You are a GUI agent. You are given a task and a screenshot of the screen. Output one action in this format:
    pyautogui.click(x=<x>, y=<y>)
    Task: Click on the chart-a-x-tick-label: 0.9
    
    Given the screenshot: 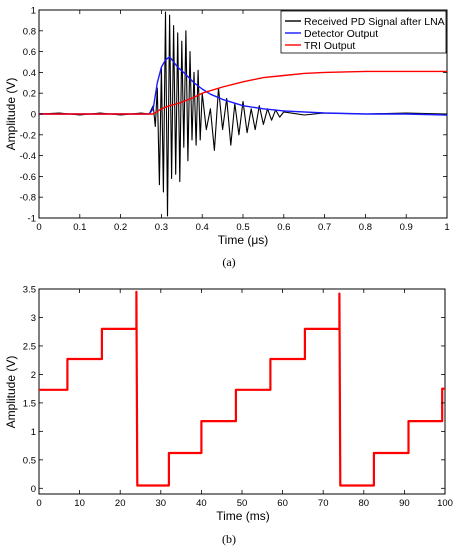 What is the action you would take?
    pyautogui.click(x=406, y=227)
    